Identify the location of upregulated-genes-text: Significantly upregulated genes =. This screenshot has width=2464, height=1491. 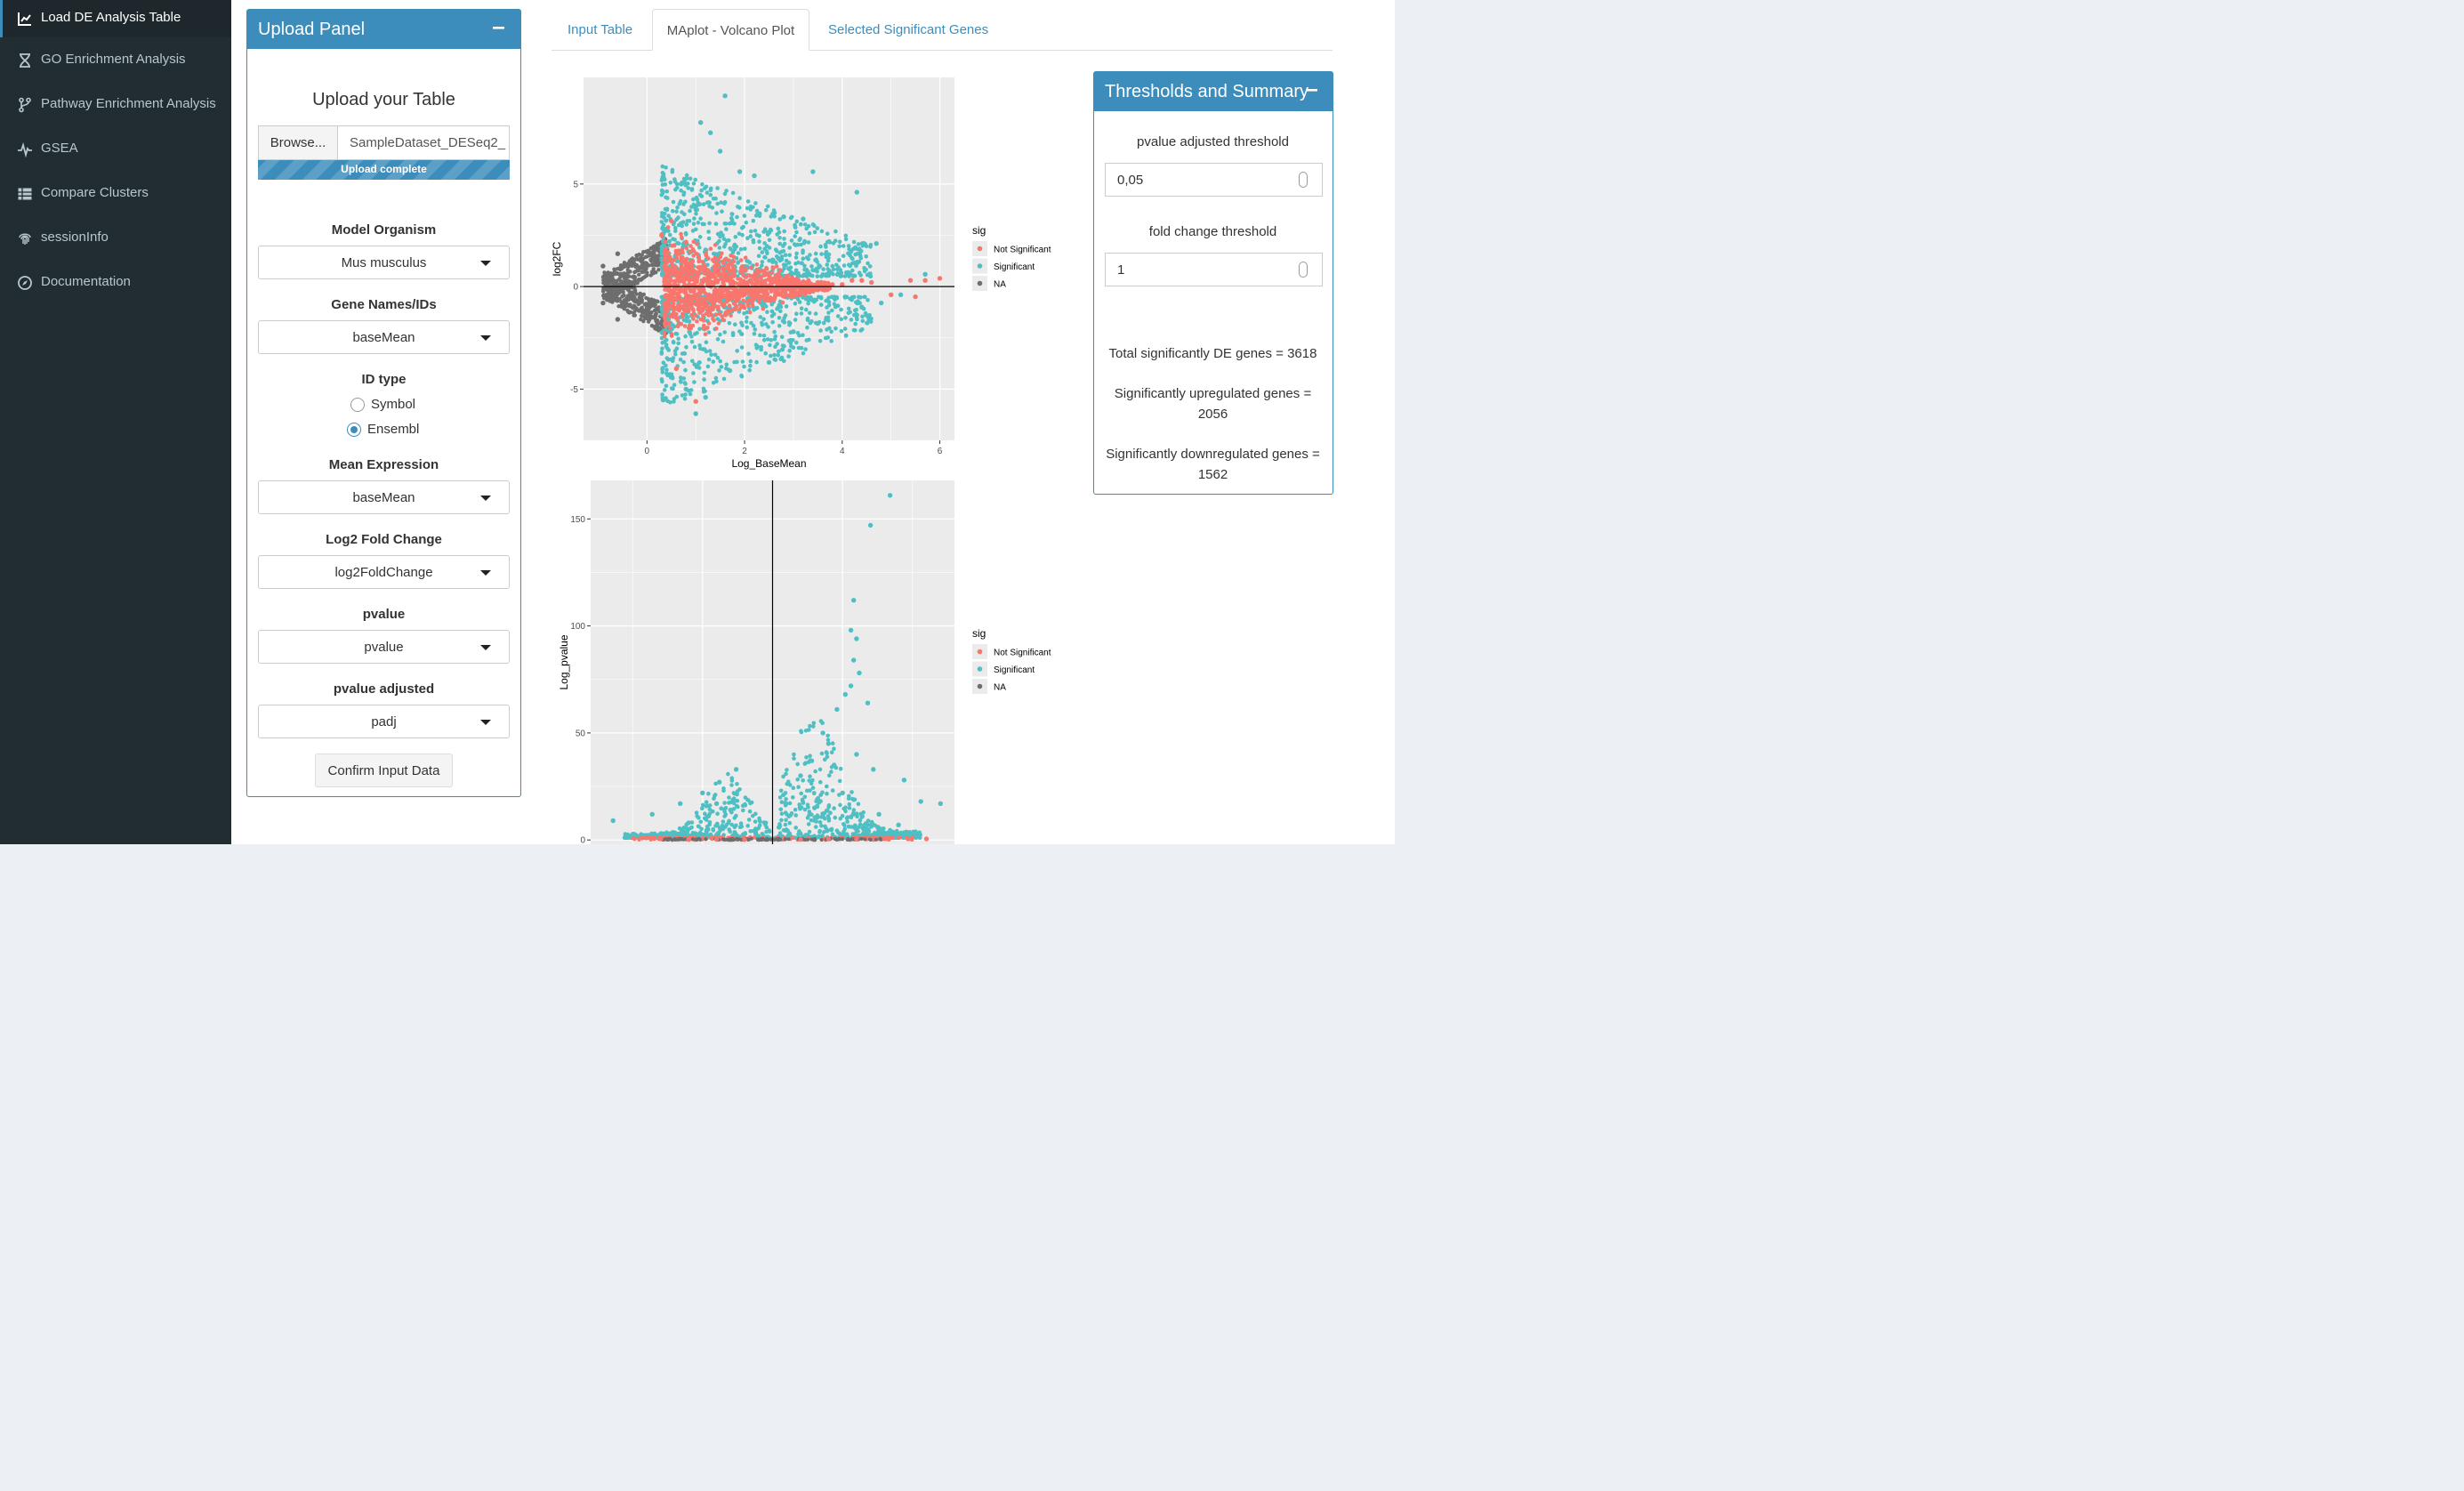
(1213, 393).